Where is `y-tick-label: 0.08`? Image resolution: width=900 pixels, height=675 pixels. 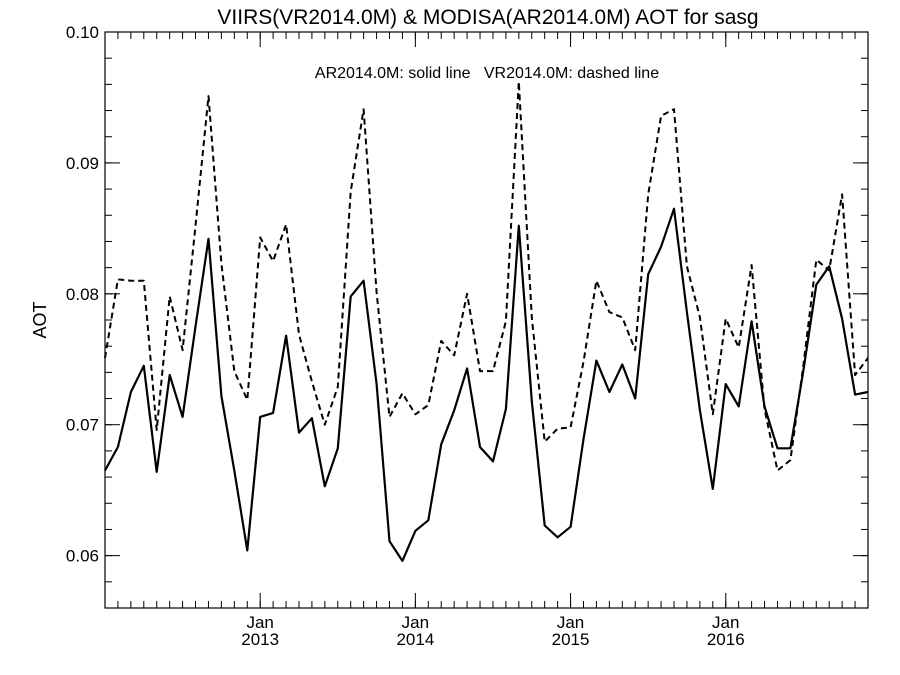 y-tick-label: 0.08 is located at coordinates (82, 294).